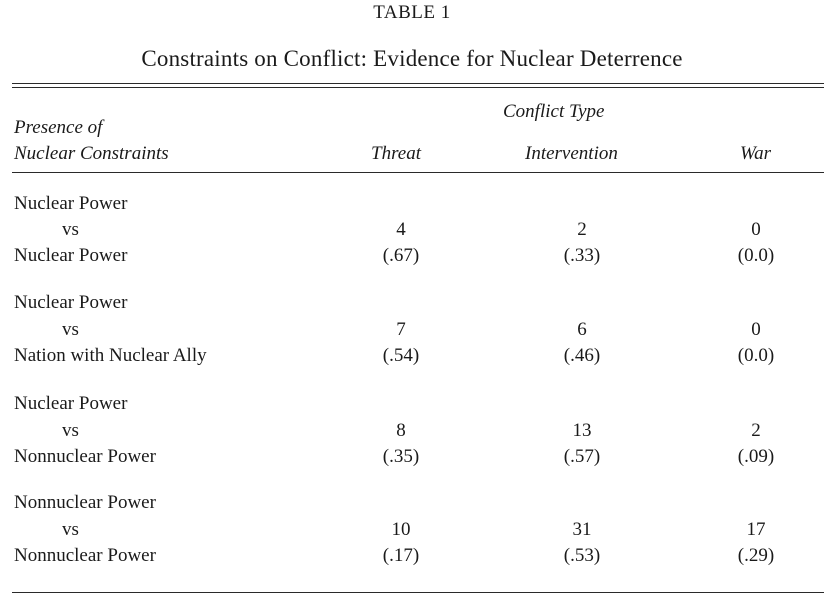  What do you see at coordinates (582, 229) in the screenshot?
I see `group-1-intervention-count: 2` at bounding box center [582, 229].